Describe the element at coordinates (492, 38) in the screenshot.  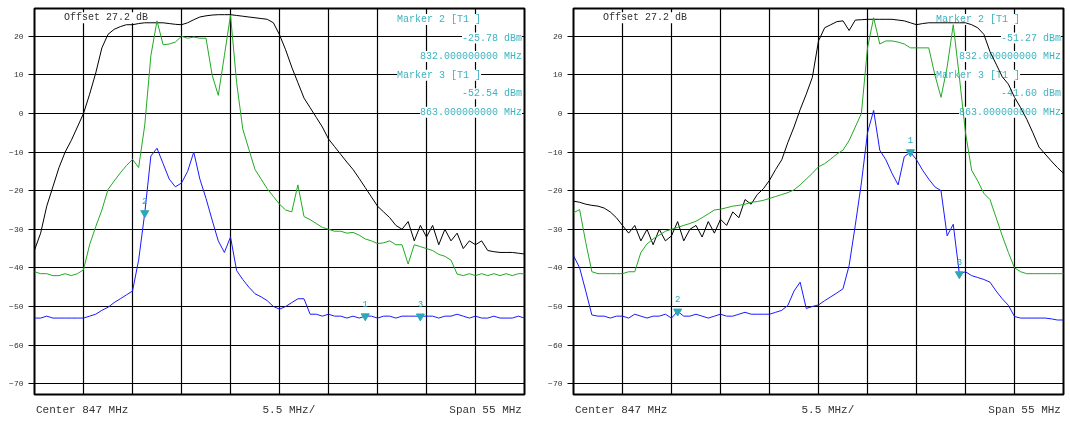
I see `annotation: -25.78 dBm` at that location.